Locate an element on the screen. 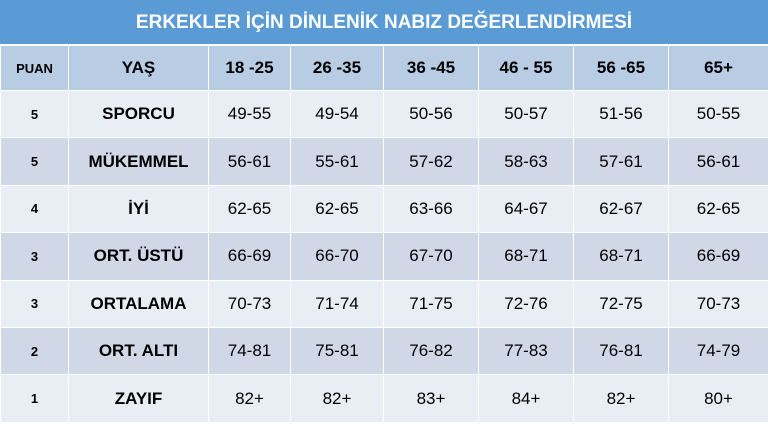 The width and height of the screenshot is (768, 427). range-cell: 74-79 is located at coordinates (718, 351).